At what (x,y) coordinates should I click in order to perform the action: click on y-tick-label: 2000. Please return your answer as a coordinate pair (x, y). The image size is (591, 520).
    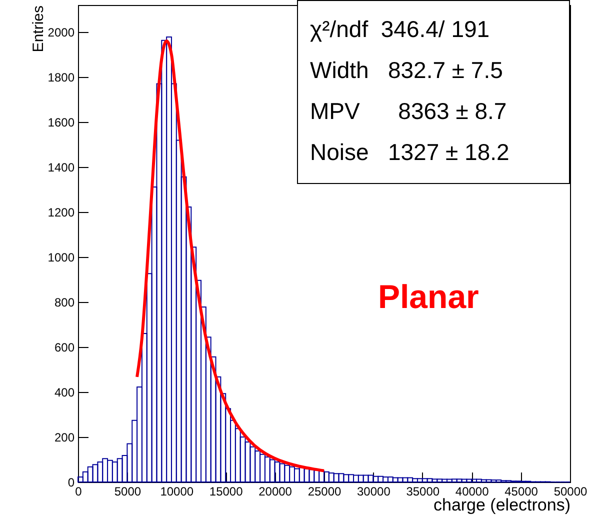
    Looking at the image, I should click on (61, 33).